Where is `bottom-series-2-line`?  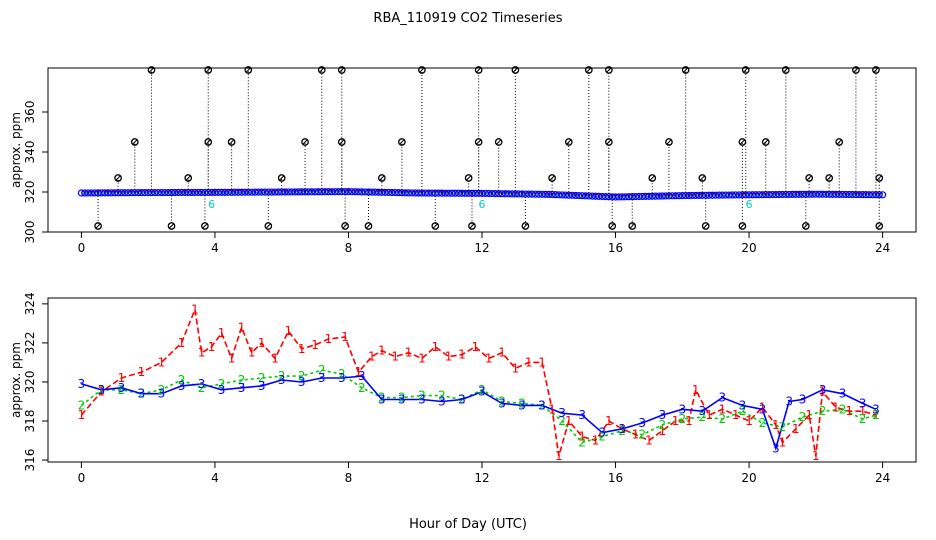 bottom-series-2-line is located at coordinates (478, 406).